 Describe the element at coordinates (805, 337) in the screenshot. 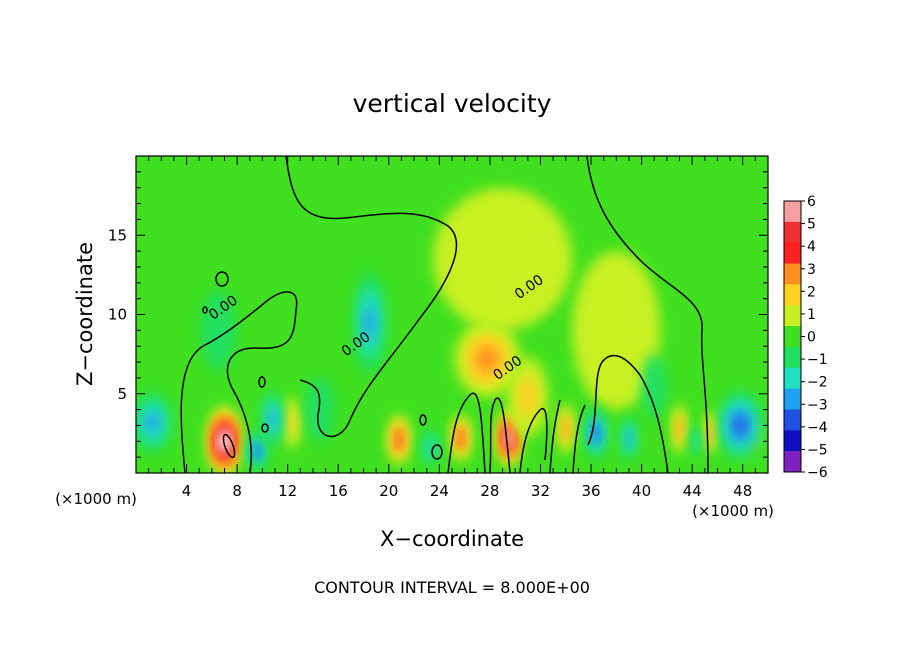

I see `colorbar: 6 5 4 3 2 1 0 −1 −2 −3 −4 −5 −6` at that location.